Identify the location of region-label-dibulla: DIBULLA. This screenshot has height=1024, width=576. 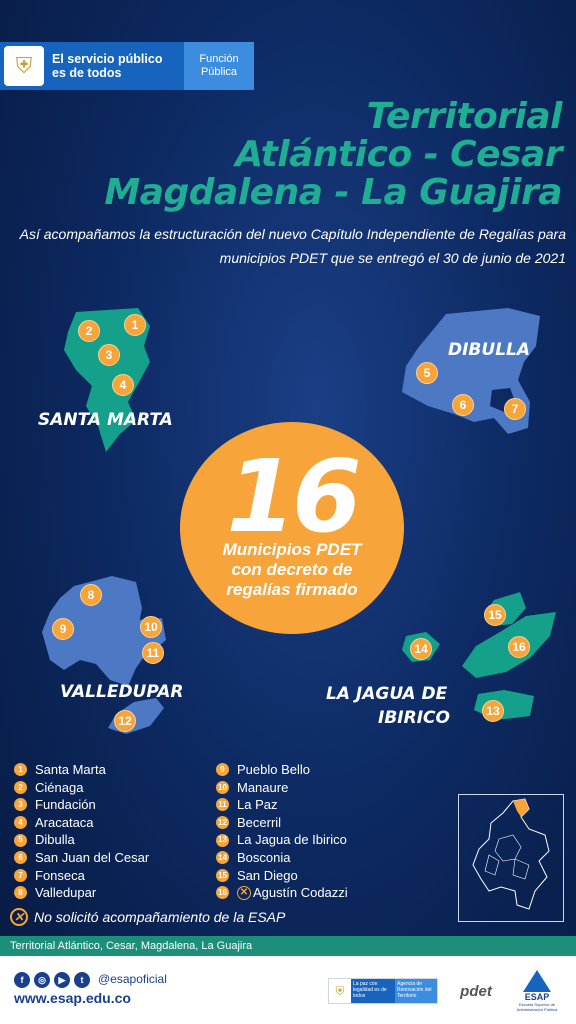
(489, 350).